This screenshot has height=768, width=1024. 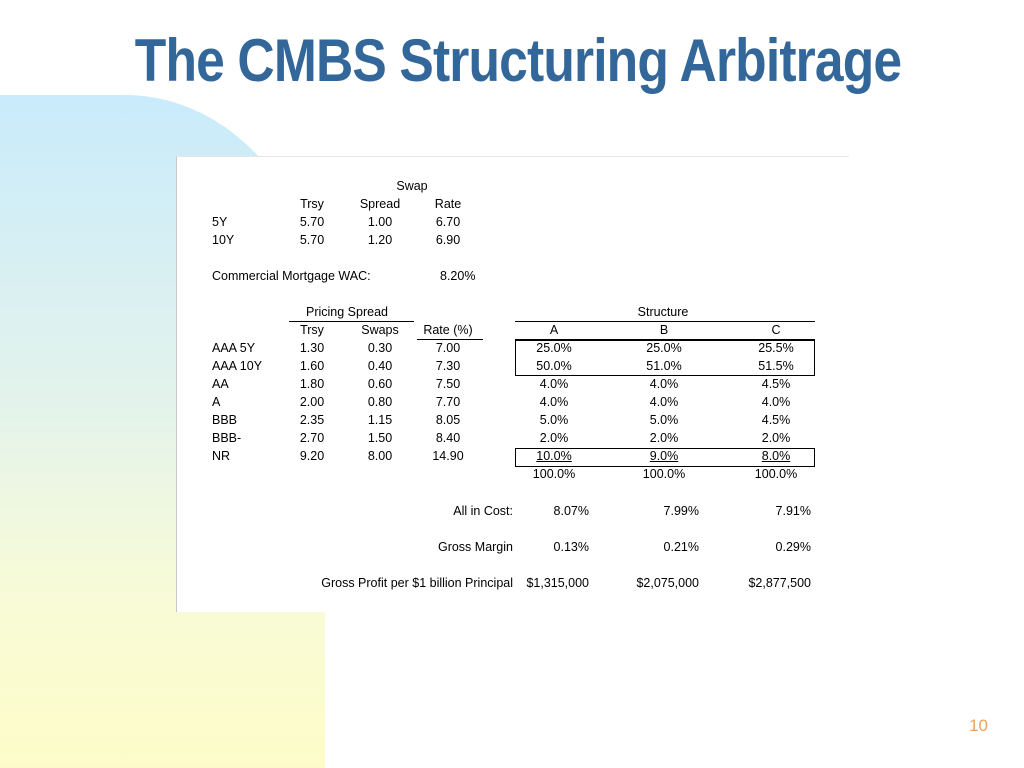 I want to click on wac-label: Commercial Mortgage WAC:, so click(x=291, y=276).